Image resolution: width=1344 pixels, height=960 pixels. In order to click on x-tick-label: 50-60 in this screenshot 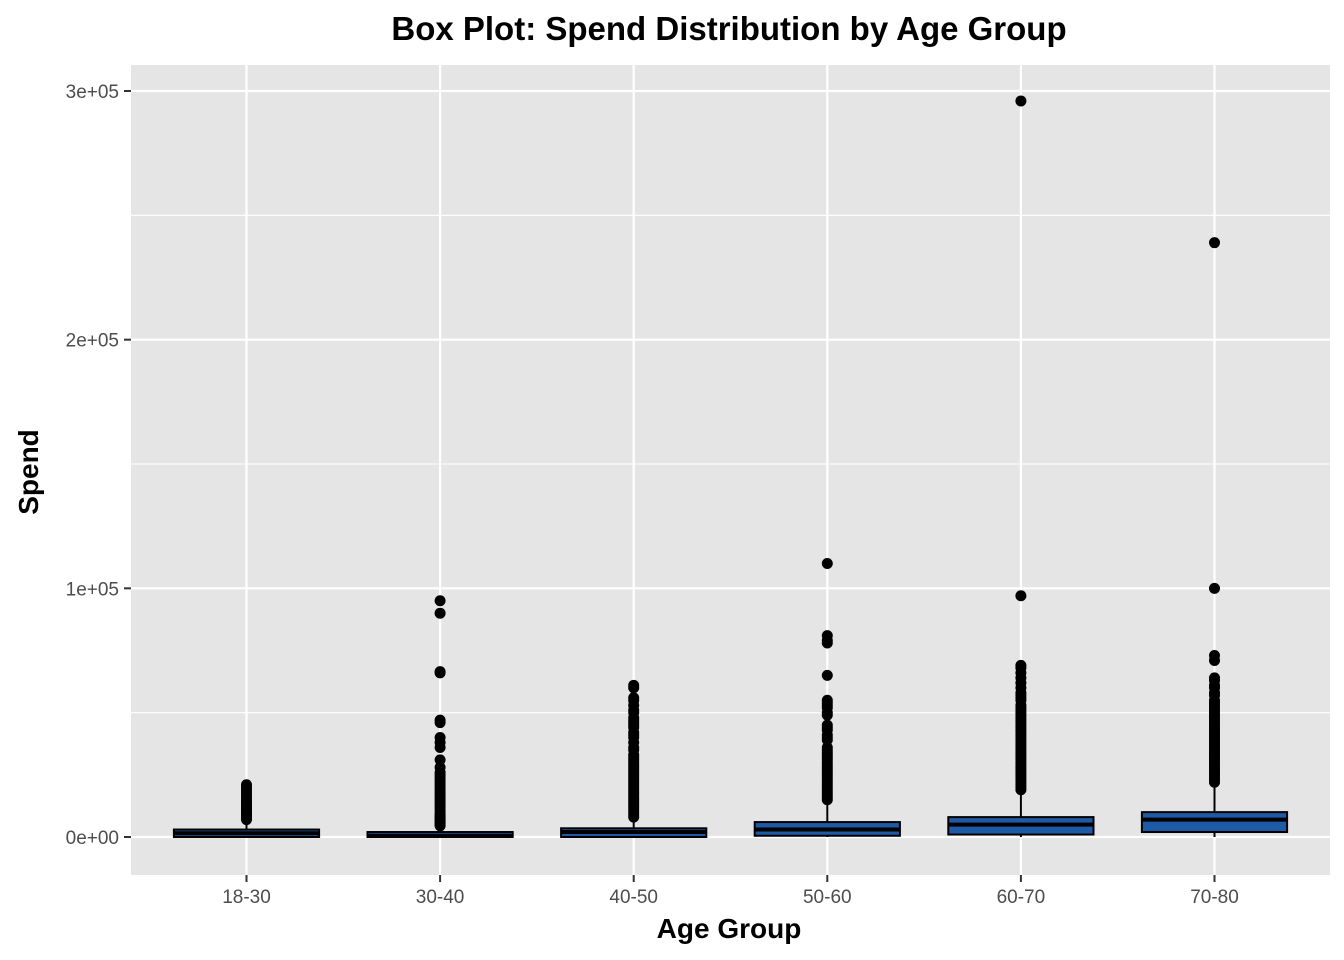, I will do `click(827, 897)`.